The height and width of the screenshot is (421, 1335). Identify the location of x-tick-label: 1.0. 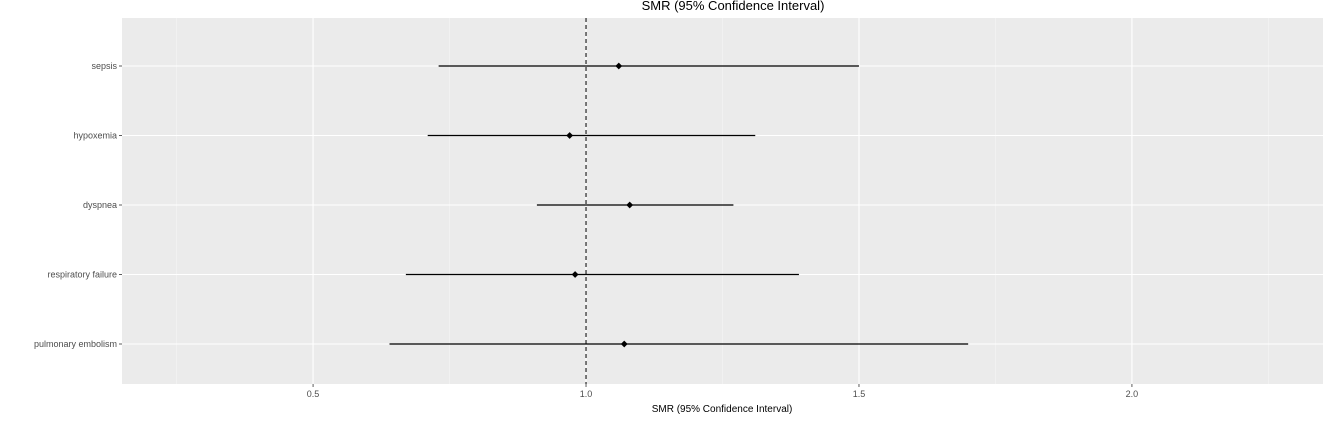
(586, 394).